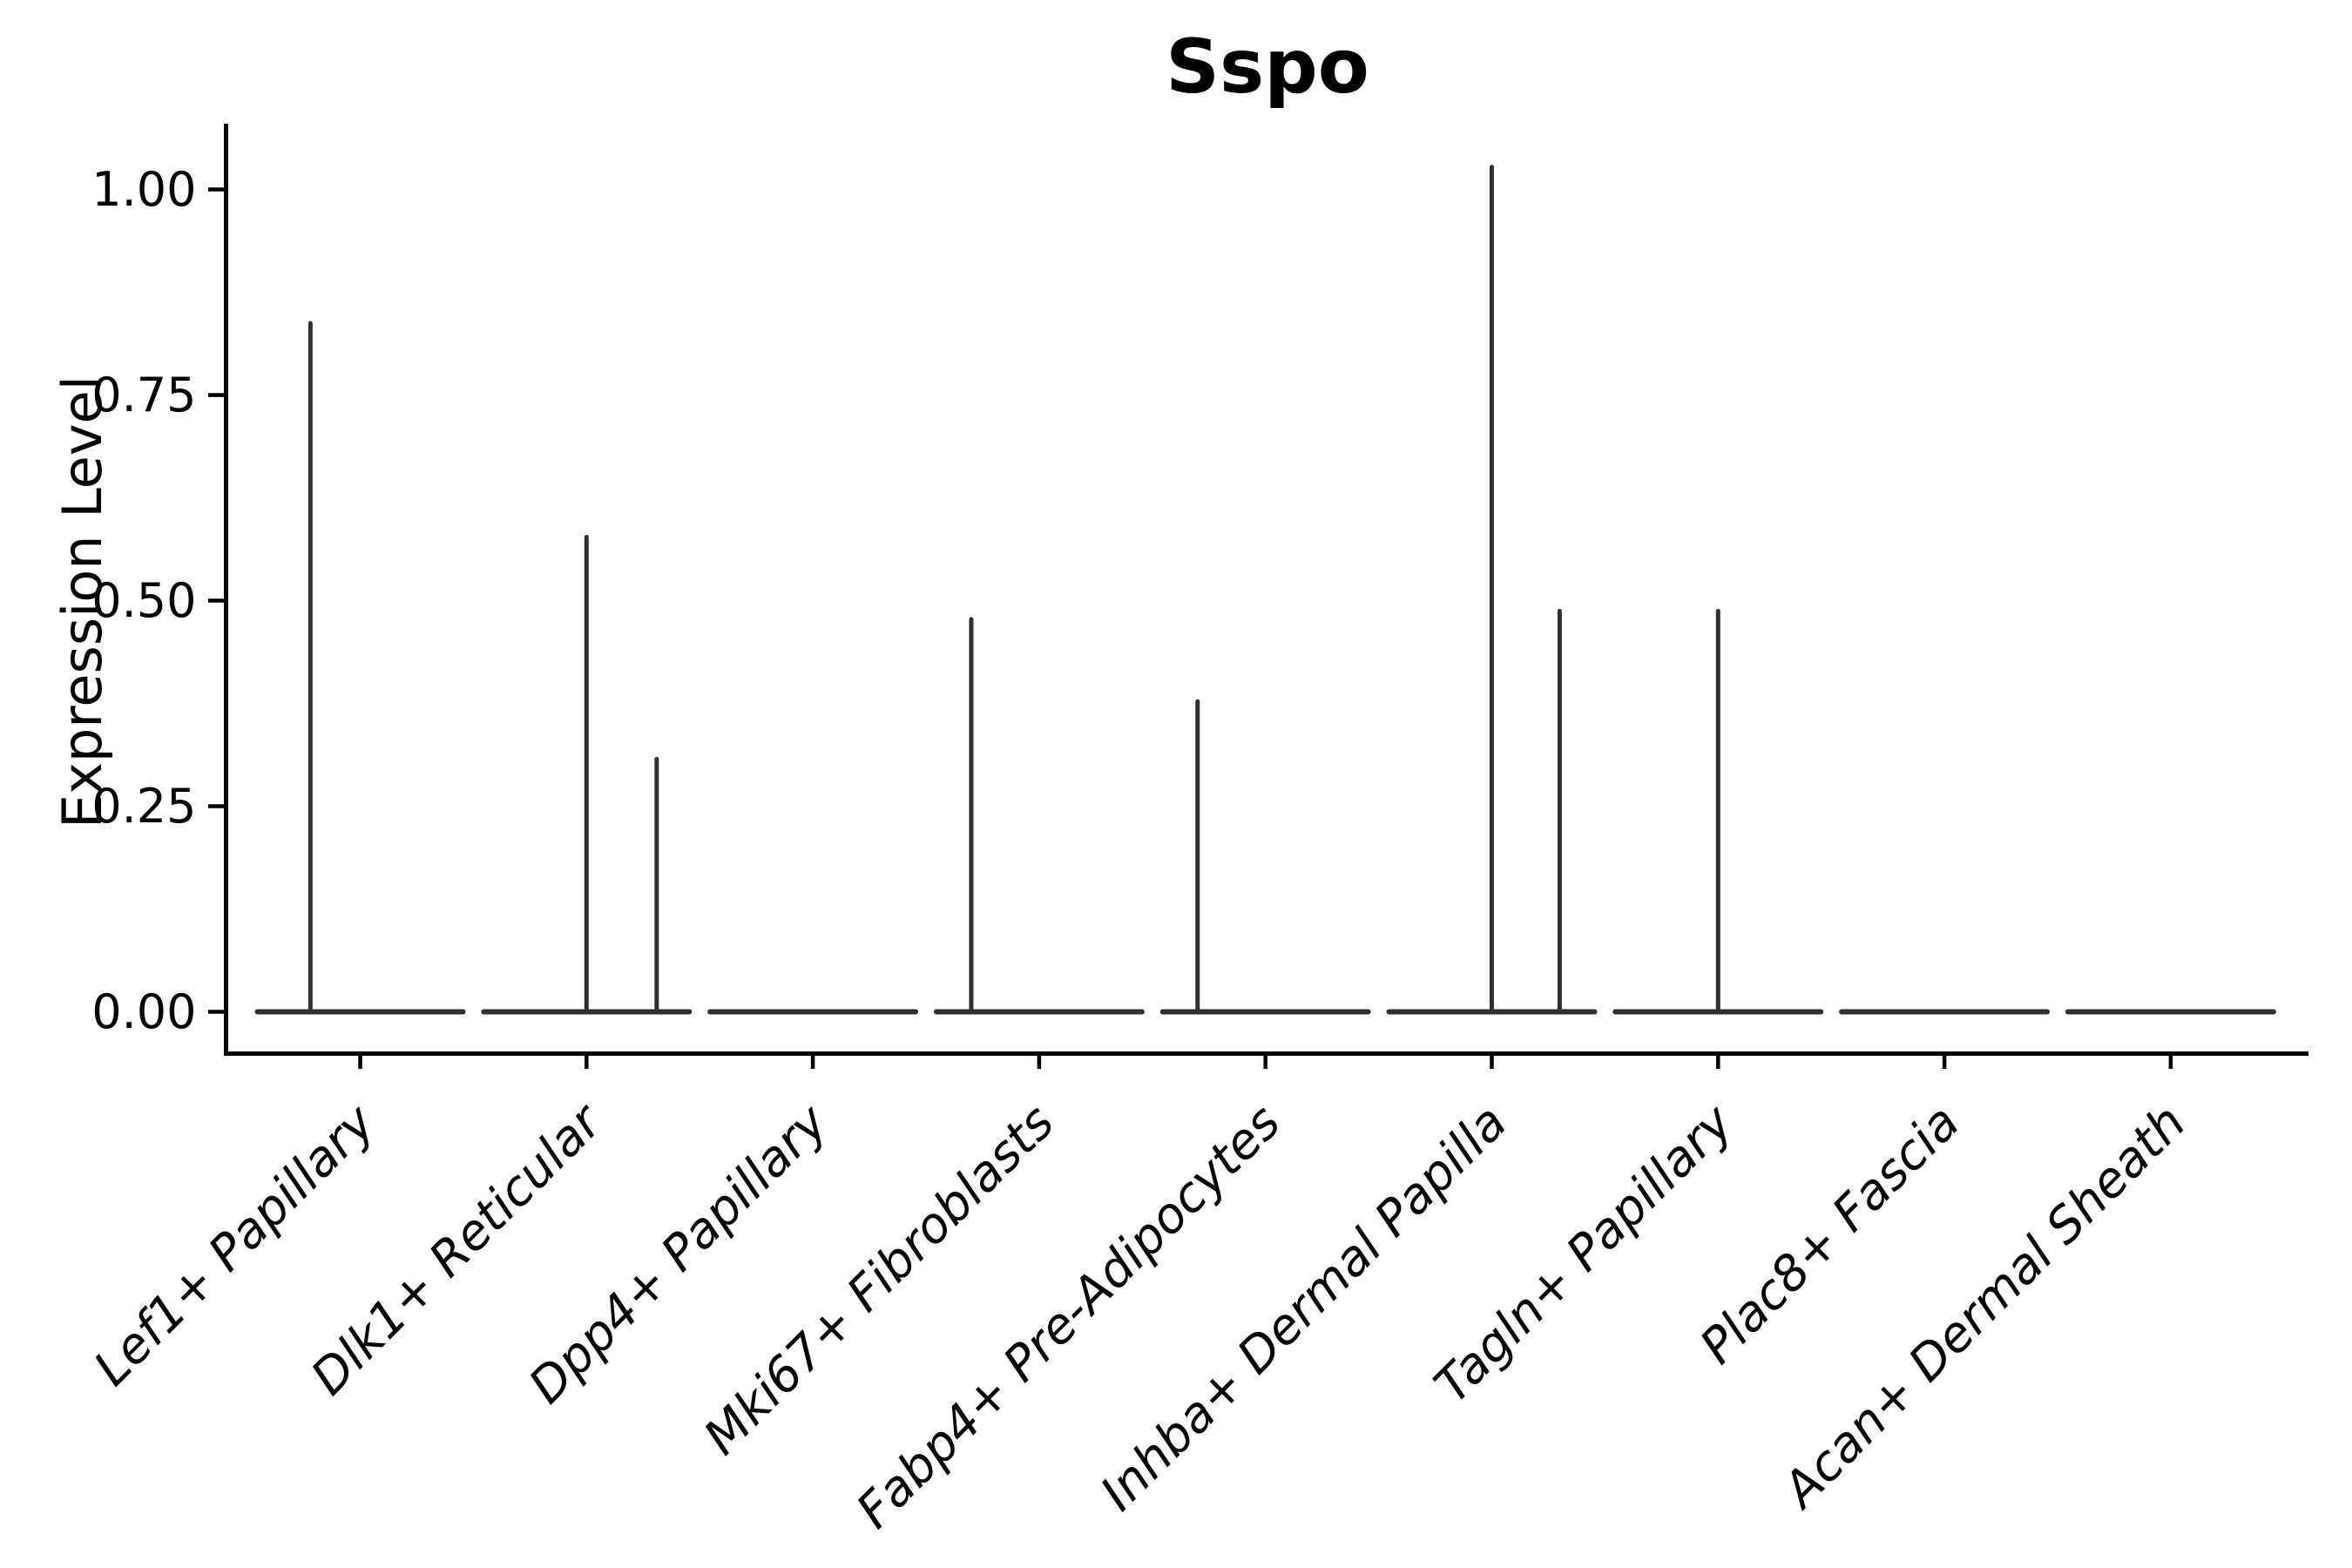 This screenshot has width=2352, height=1568. What do you see at coordinates (143, 806) in the screenshot?
I see `y-axis-tick-label: 0.25` at bounding box center [143, 806].